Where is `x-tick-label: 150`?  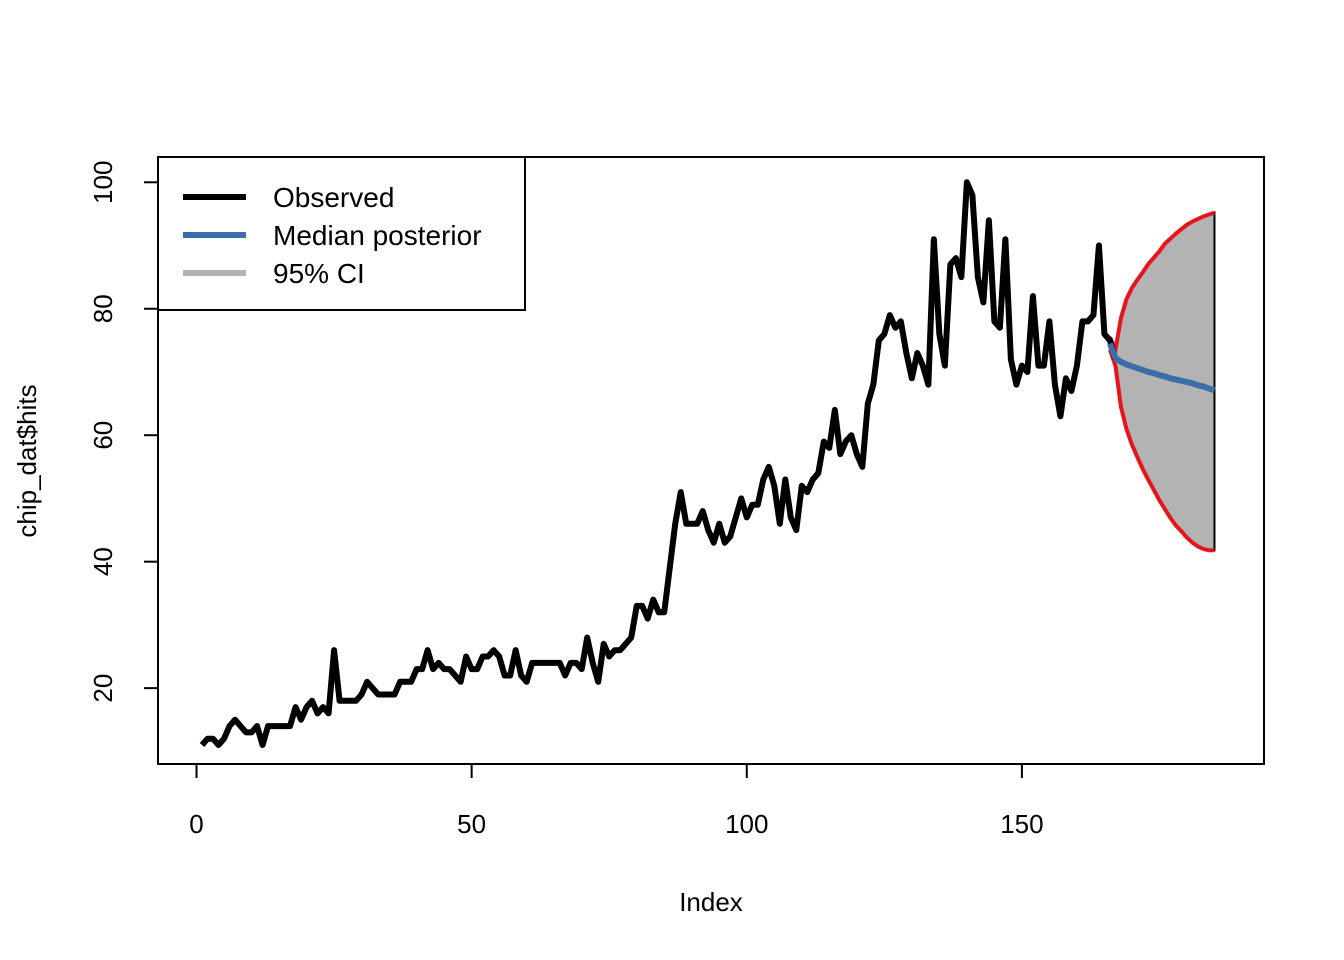 x-tick-label: 150 is located at coordinates (1021, 824).